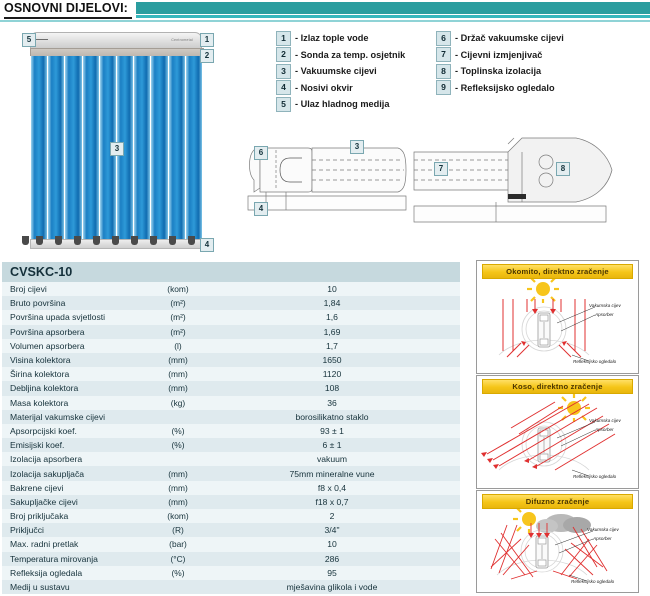 The height and width of the screenshot is (596, 650). Describe the element at coordinates (261, 209) in the screenshot. I see `callout-4: 4` at that location.